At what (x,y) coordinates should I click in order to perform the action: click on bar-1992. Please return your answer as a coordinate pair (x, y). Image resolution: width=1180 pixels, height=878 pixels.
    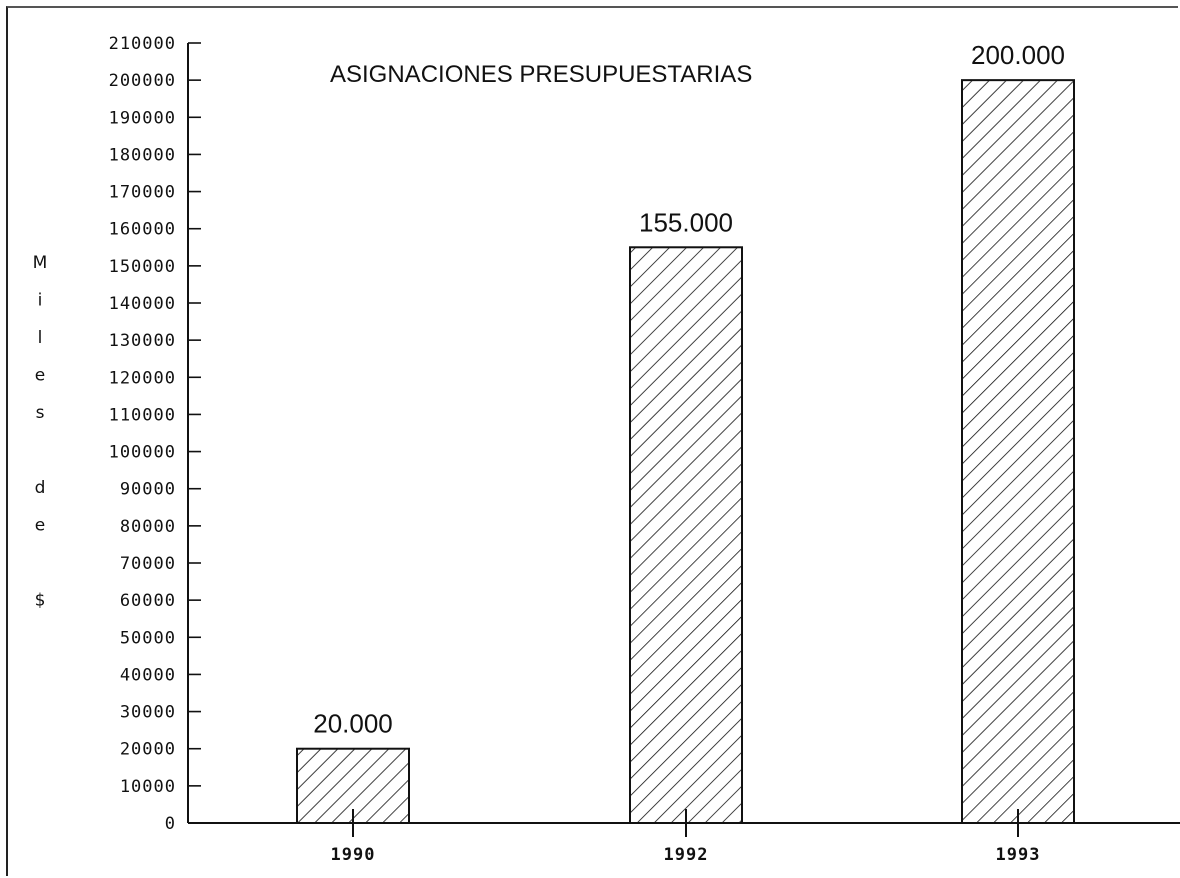
    Looking at the image, I should click on (686, 535).